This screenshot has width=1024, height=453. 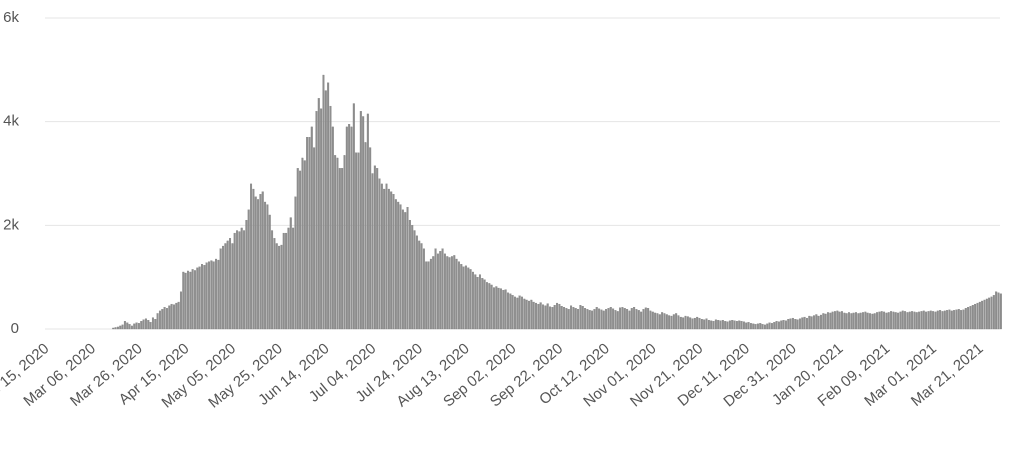 I want to click on y-tick-label: 2k, so click(x=11, y=224).